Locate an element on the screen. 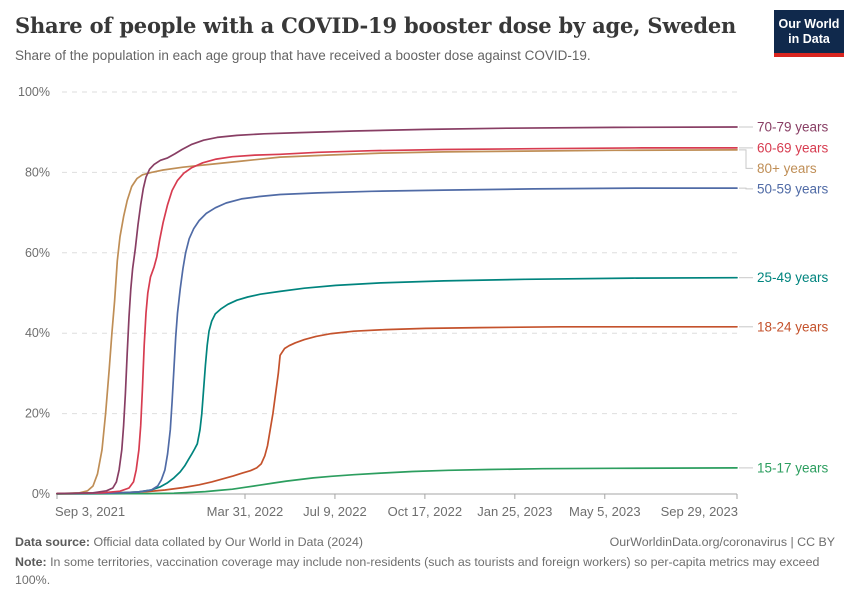  legend-label-80+-years: 80+ years is located at coordinates (787, 168).